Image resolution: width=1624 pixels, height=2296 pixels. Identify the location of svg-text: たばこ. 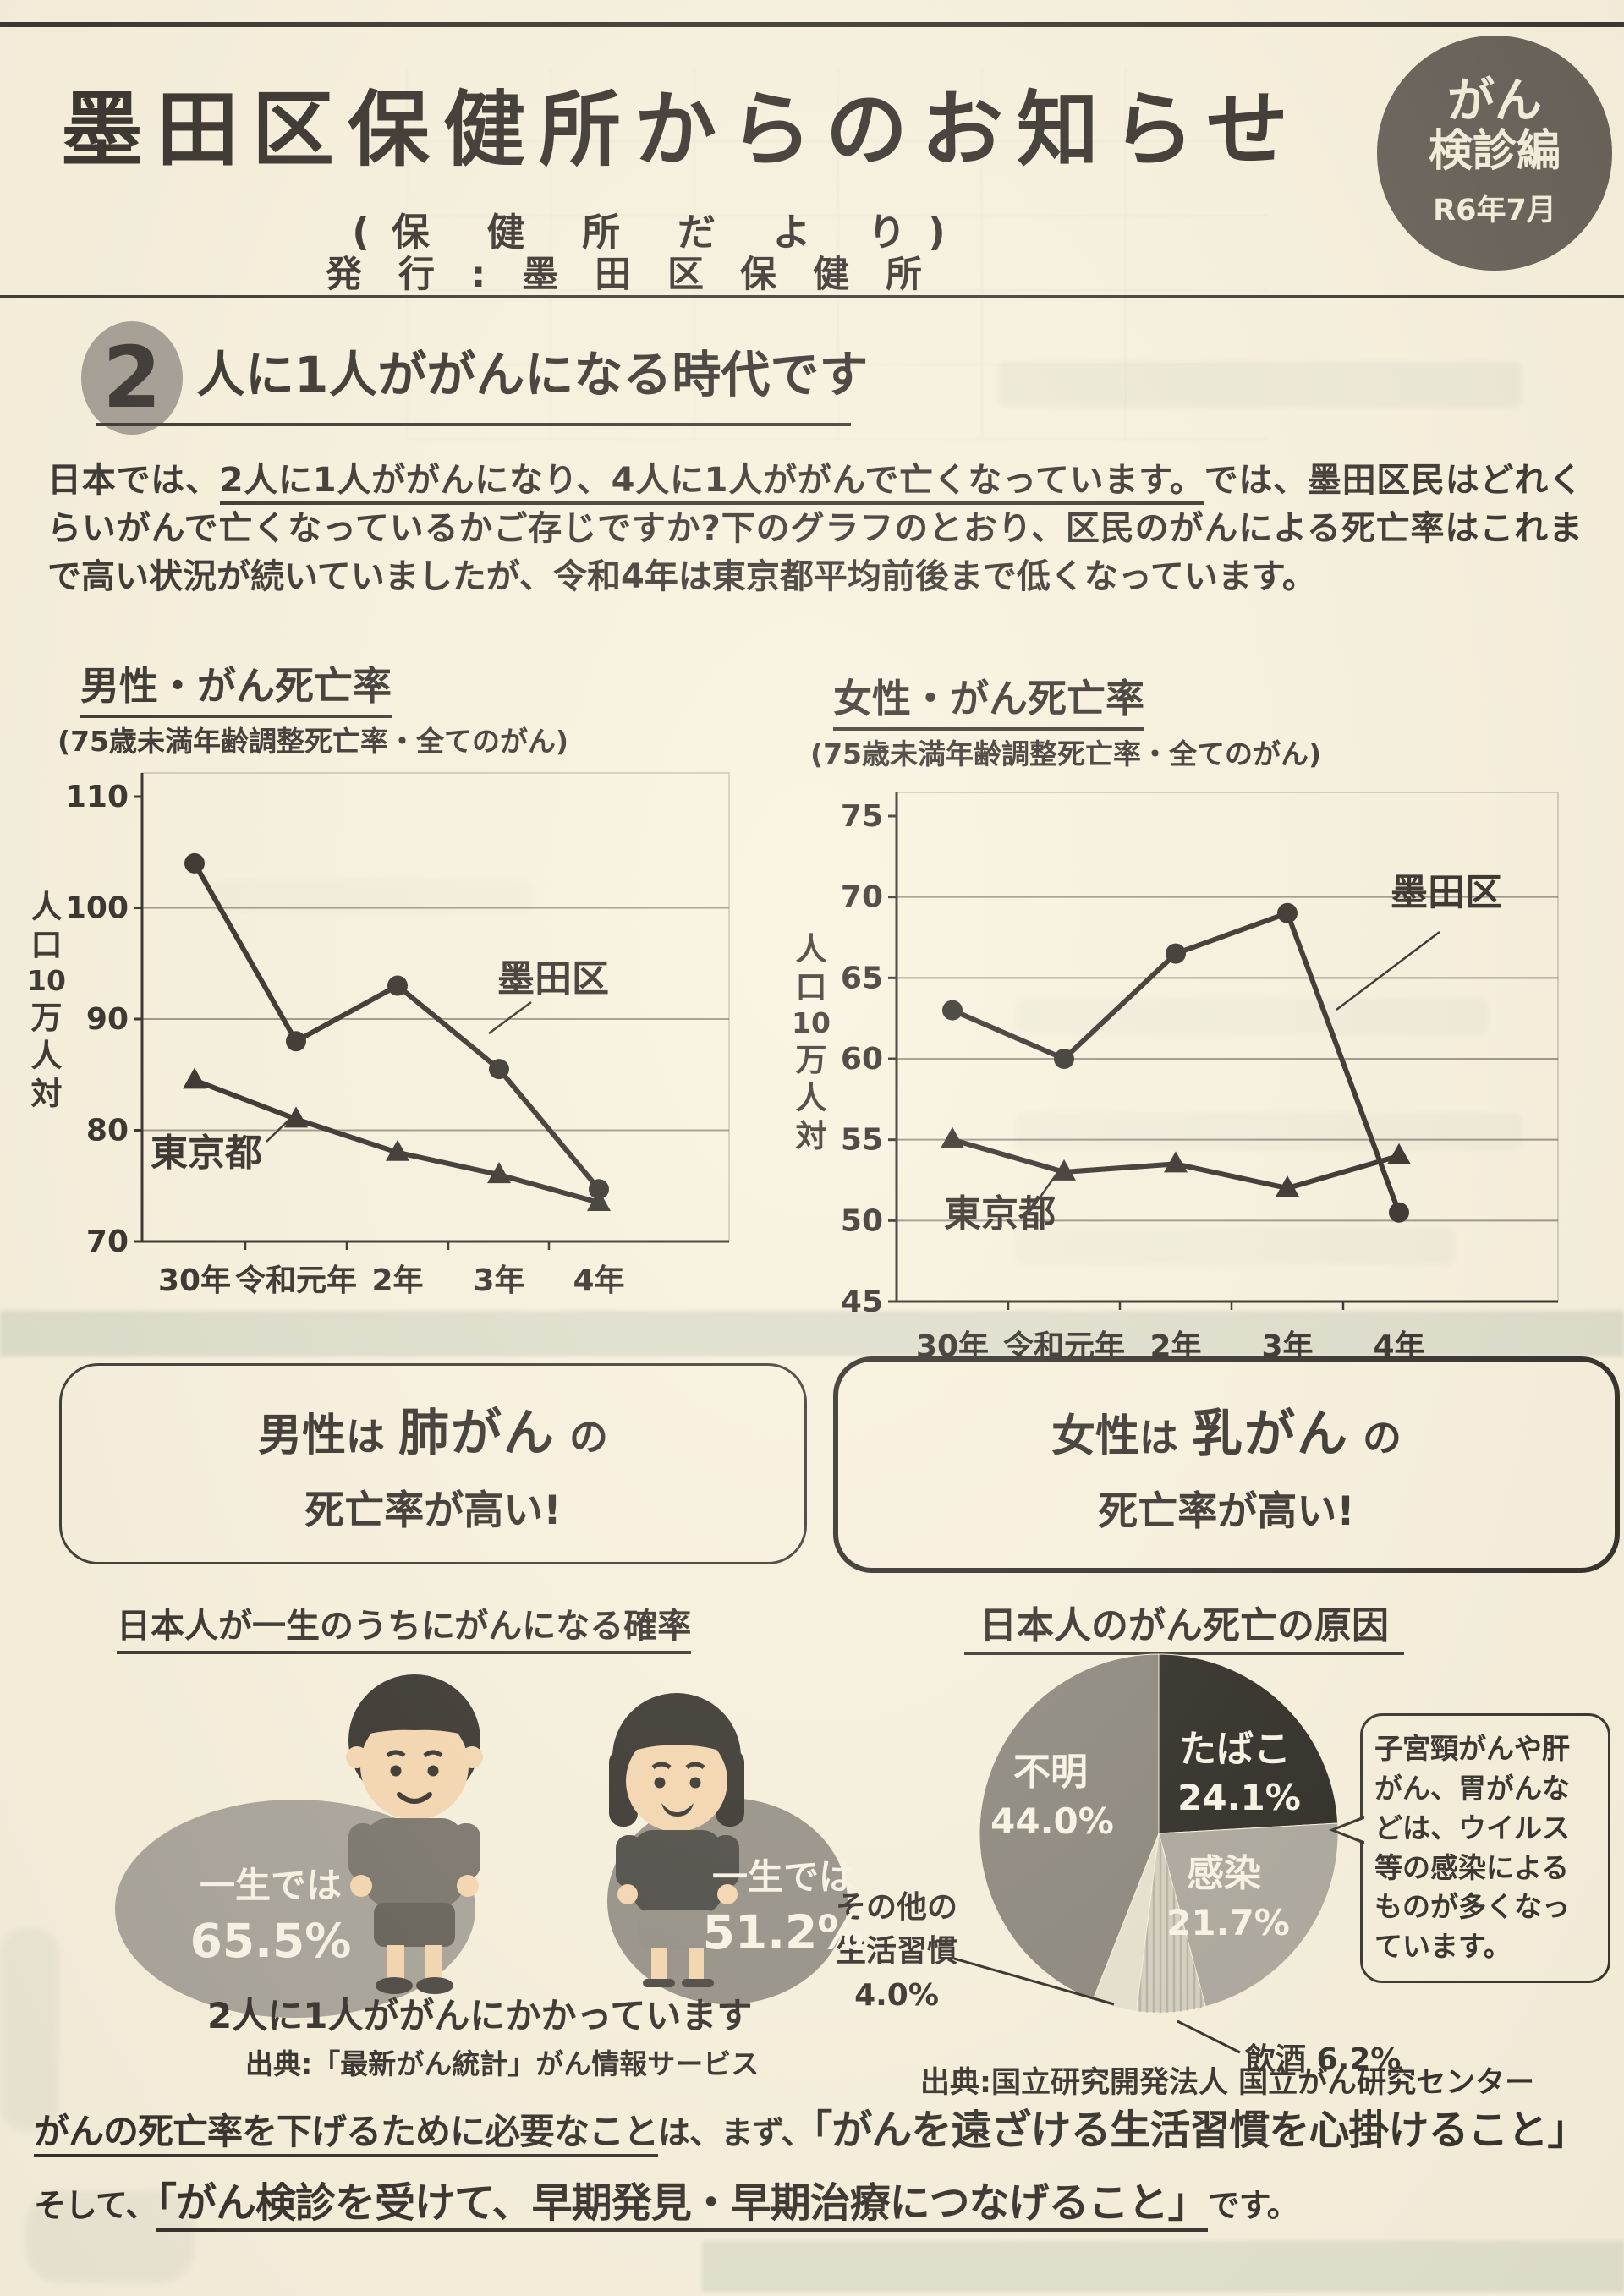
(1235, 1750).